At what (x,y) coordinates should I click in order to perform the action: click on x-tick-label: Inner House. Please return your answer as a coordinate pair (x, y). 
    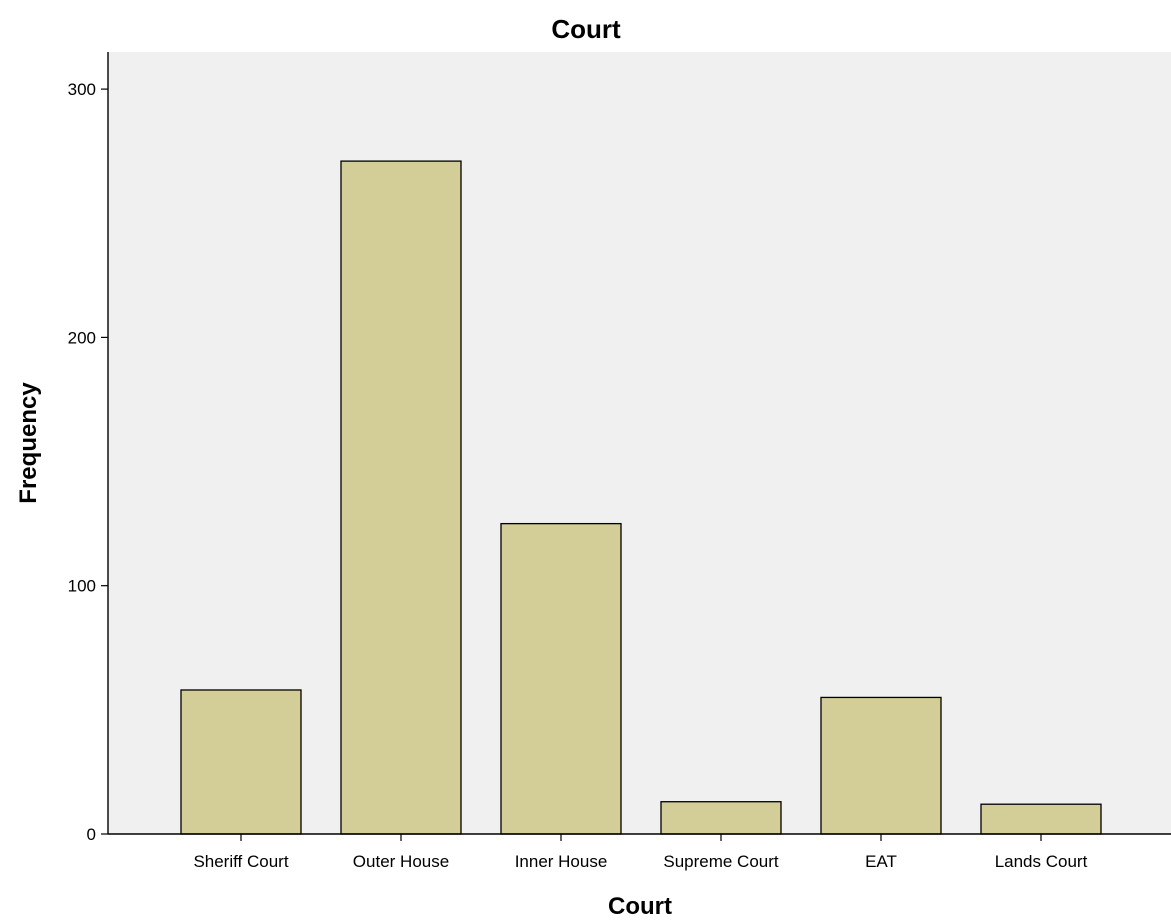
    Looking at the image, I should click on (561, 861).